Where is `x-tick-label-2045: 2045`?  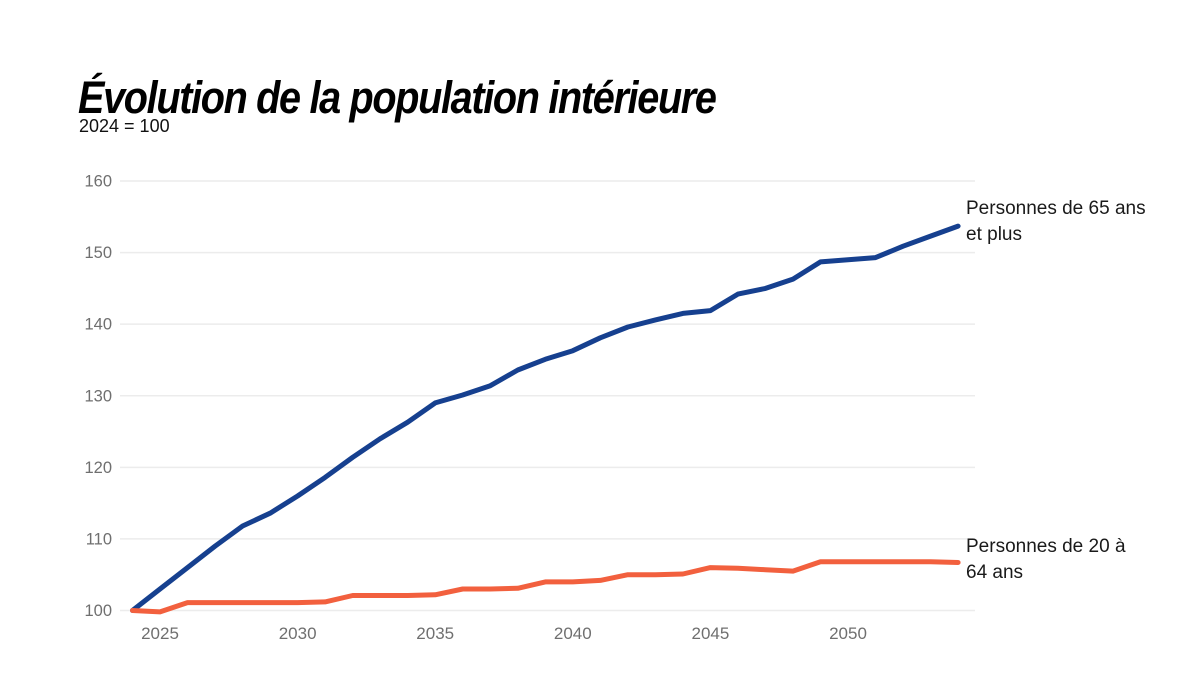 x-tick-label-2045: 2045 is located at coordinates (711, 633).